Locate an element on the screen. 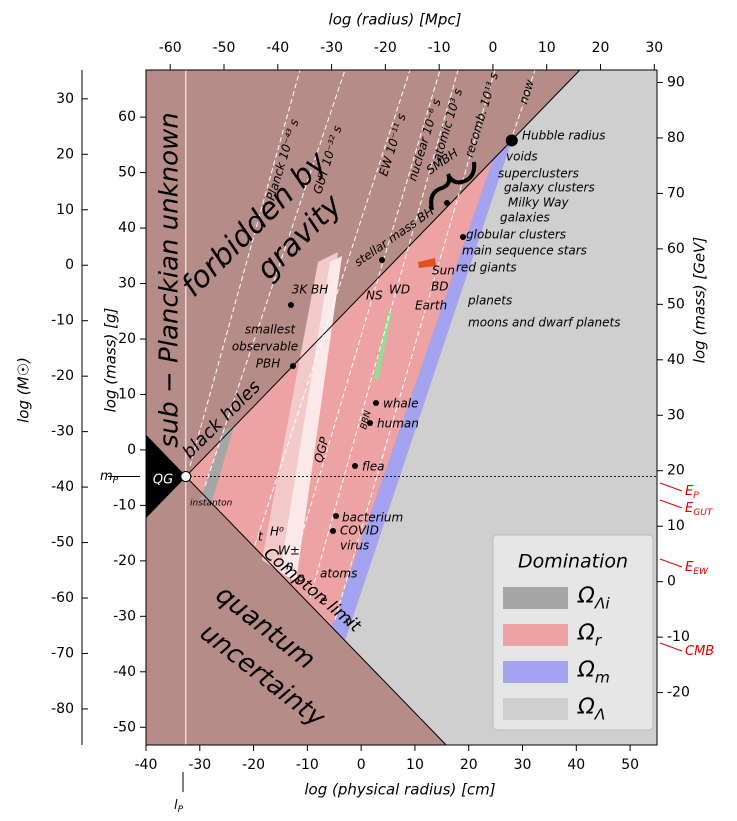 Image resolution: width=737 pixels, height=821 pixels. matter-region is located at coordinates (421, 390).